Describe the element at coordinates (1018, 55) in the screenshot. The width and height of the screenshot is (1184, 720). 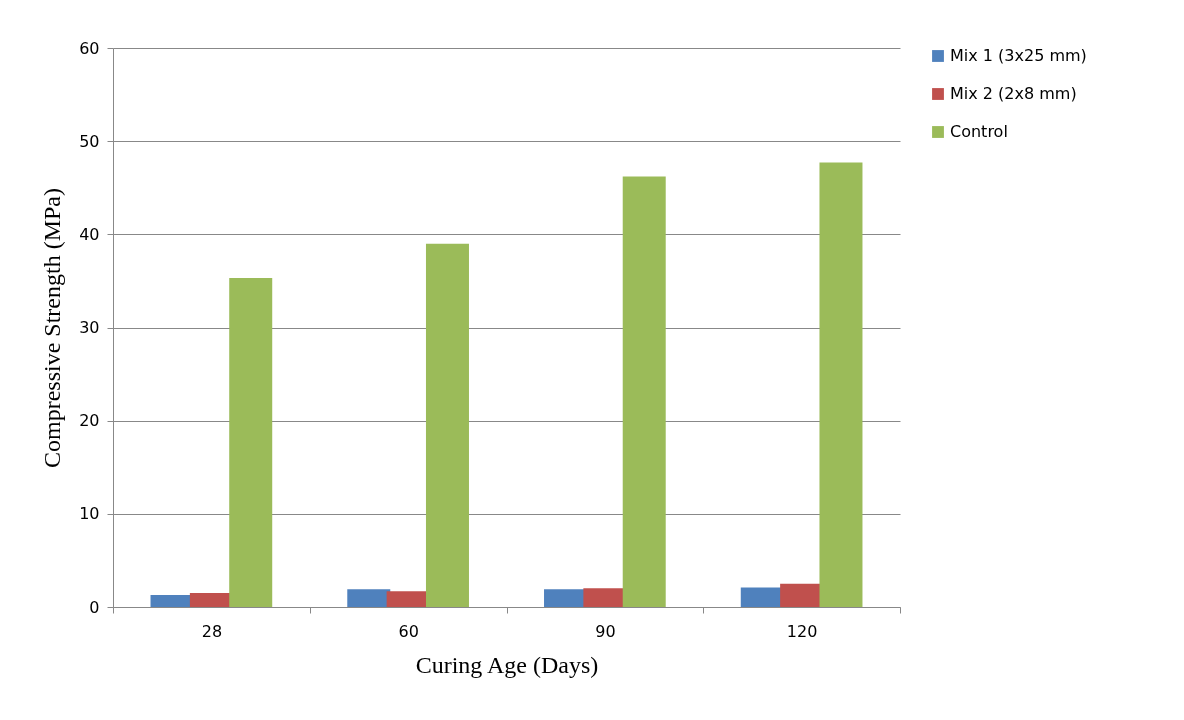
I see `legend-label: Mix 1 (3x25 mm)` at that location.